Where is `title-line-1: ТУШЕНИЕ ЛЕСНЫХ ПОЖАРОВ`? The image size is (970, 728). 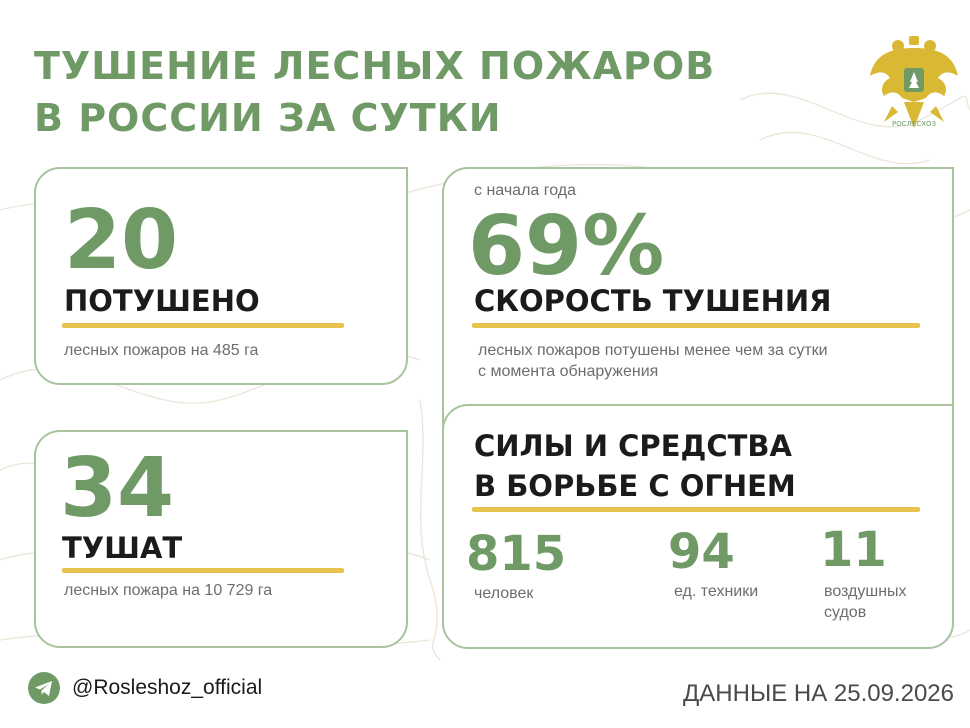
title-line-1: ТУШЕНИЕ ЛЕСНЫХ ПОЖАРОВ is located at coordinates (375, 66).